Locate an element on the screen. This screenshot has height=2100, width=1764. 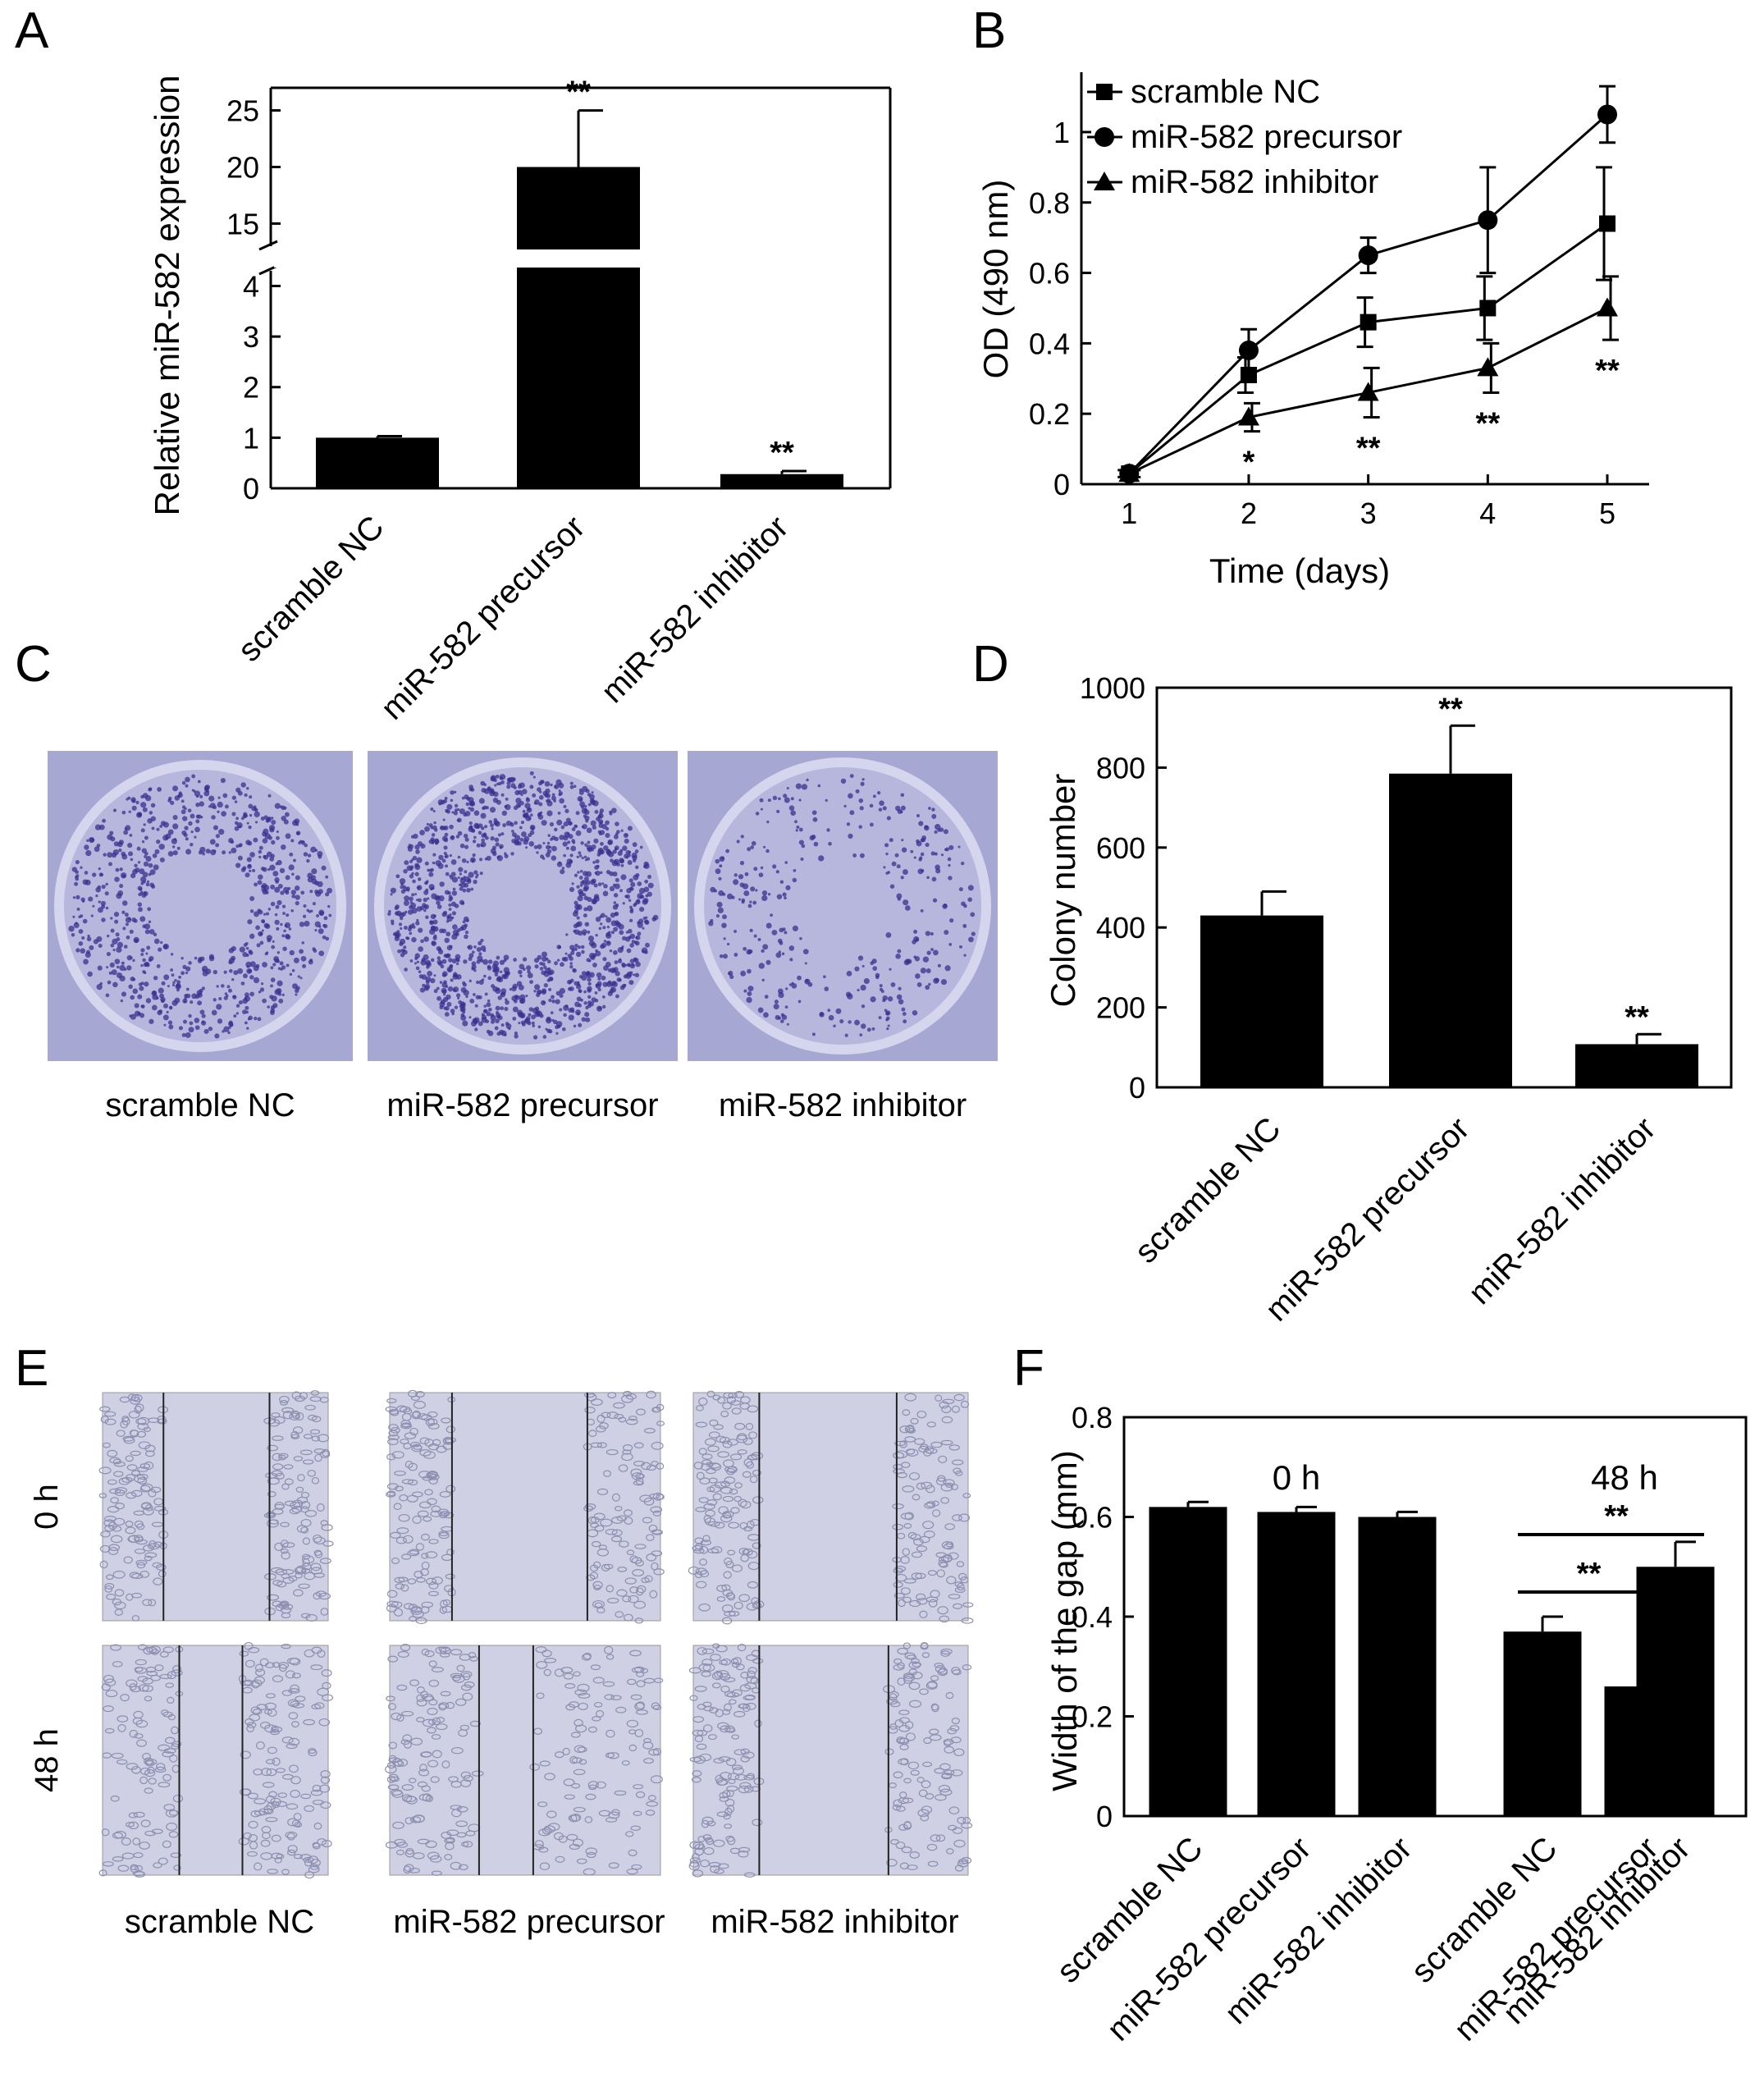
legend-label: scramble NC is located at coordinates (1225, 92).